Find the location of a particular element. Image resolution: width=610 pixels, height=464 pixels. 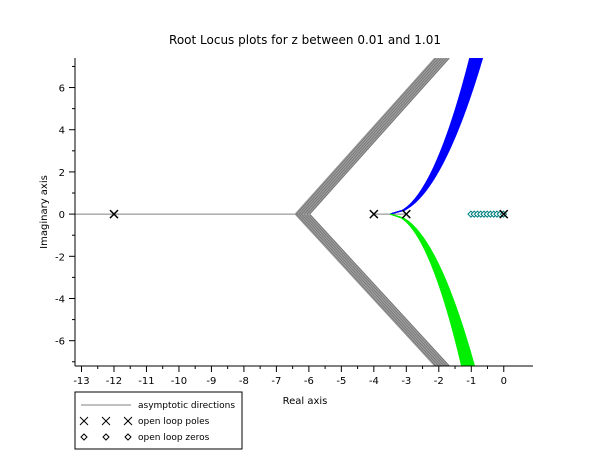

x-tick-label: -13 is located at coordinates (81, 381).